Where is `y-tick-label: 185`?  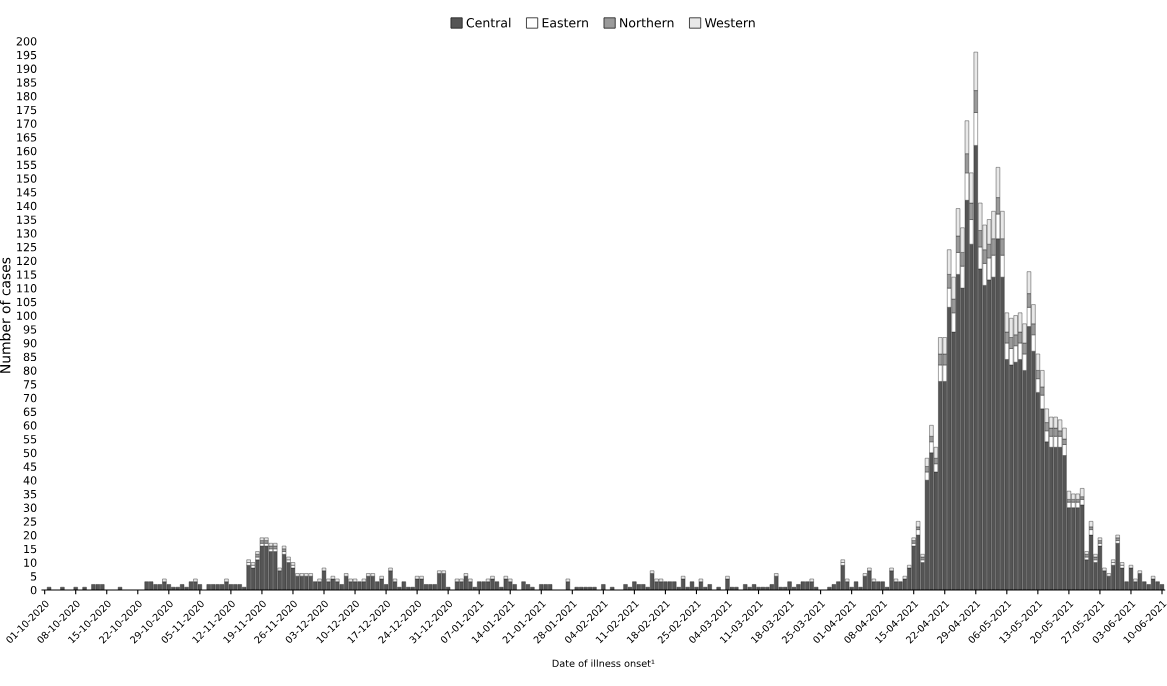 y-tick-label: 185 is located at coordinates (27, 82).